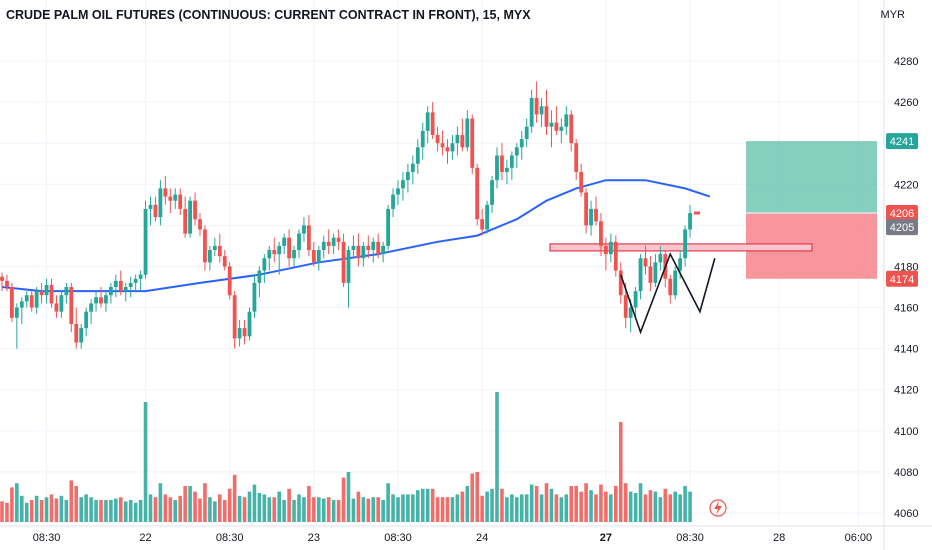  What do you see at coordinates (145, 538) in the screenshot?
I see `x-tick-label: 22` at bounding box center [145, 538].